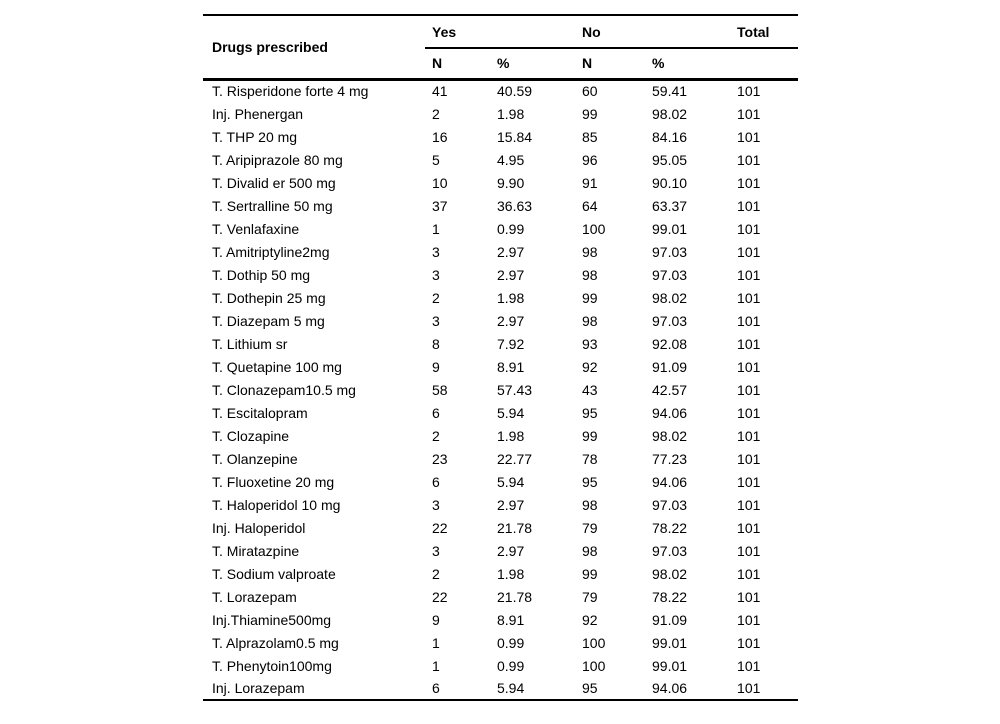 This screenshot has height=724, width=1000. I want to click on table-row: T. Dothepin 25 mg 2 1.98 99 98.02 101, so click(500, 297).